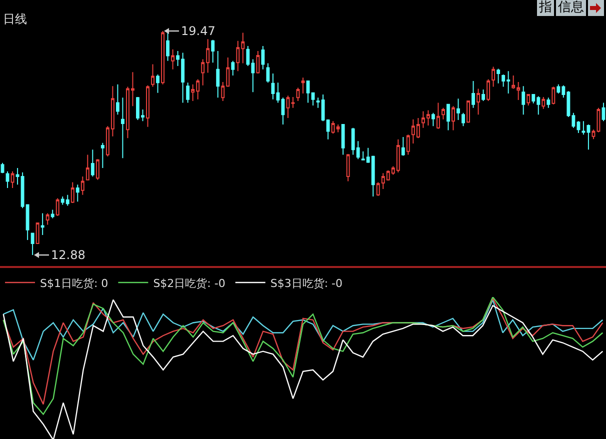 The width and height of the screenshot is (606, 439). I want to click on text: 信息, so click(571, 8).